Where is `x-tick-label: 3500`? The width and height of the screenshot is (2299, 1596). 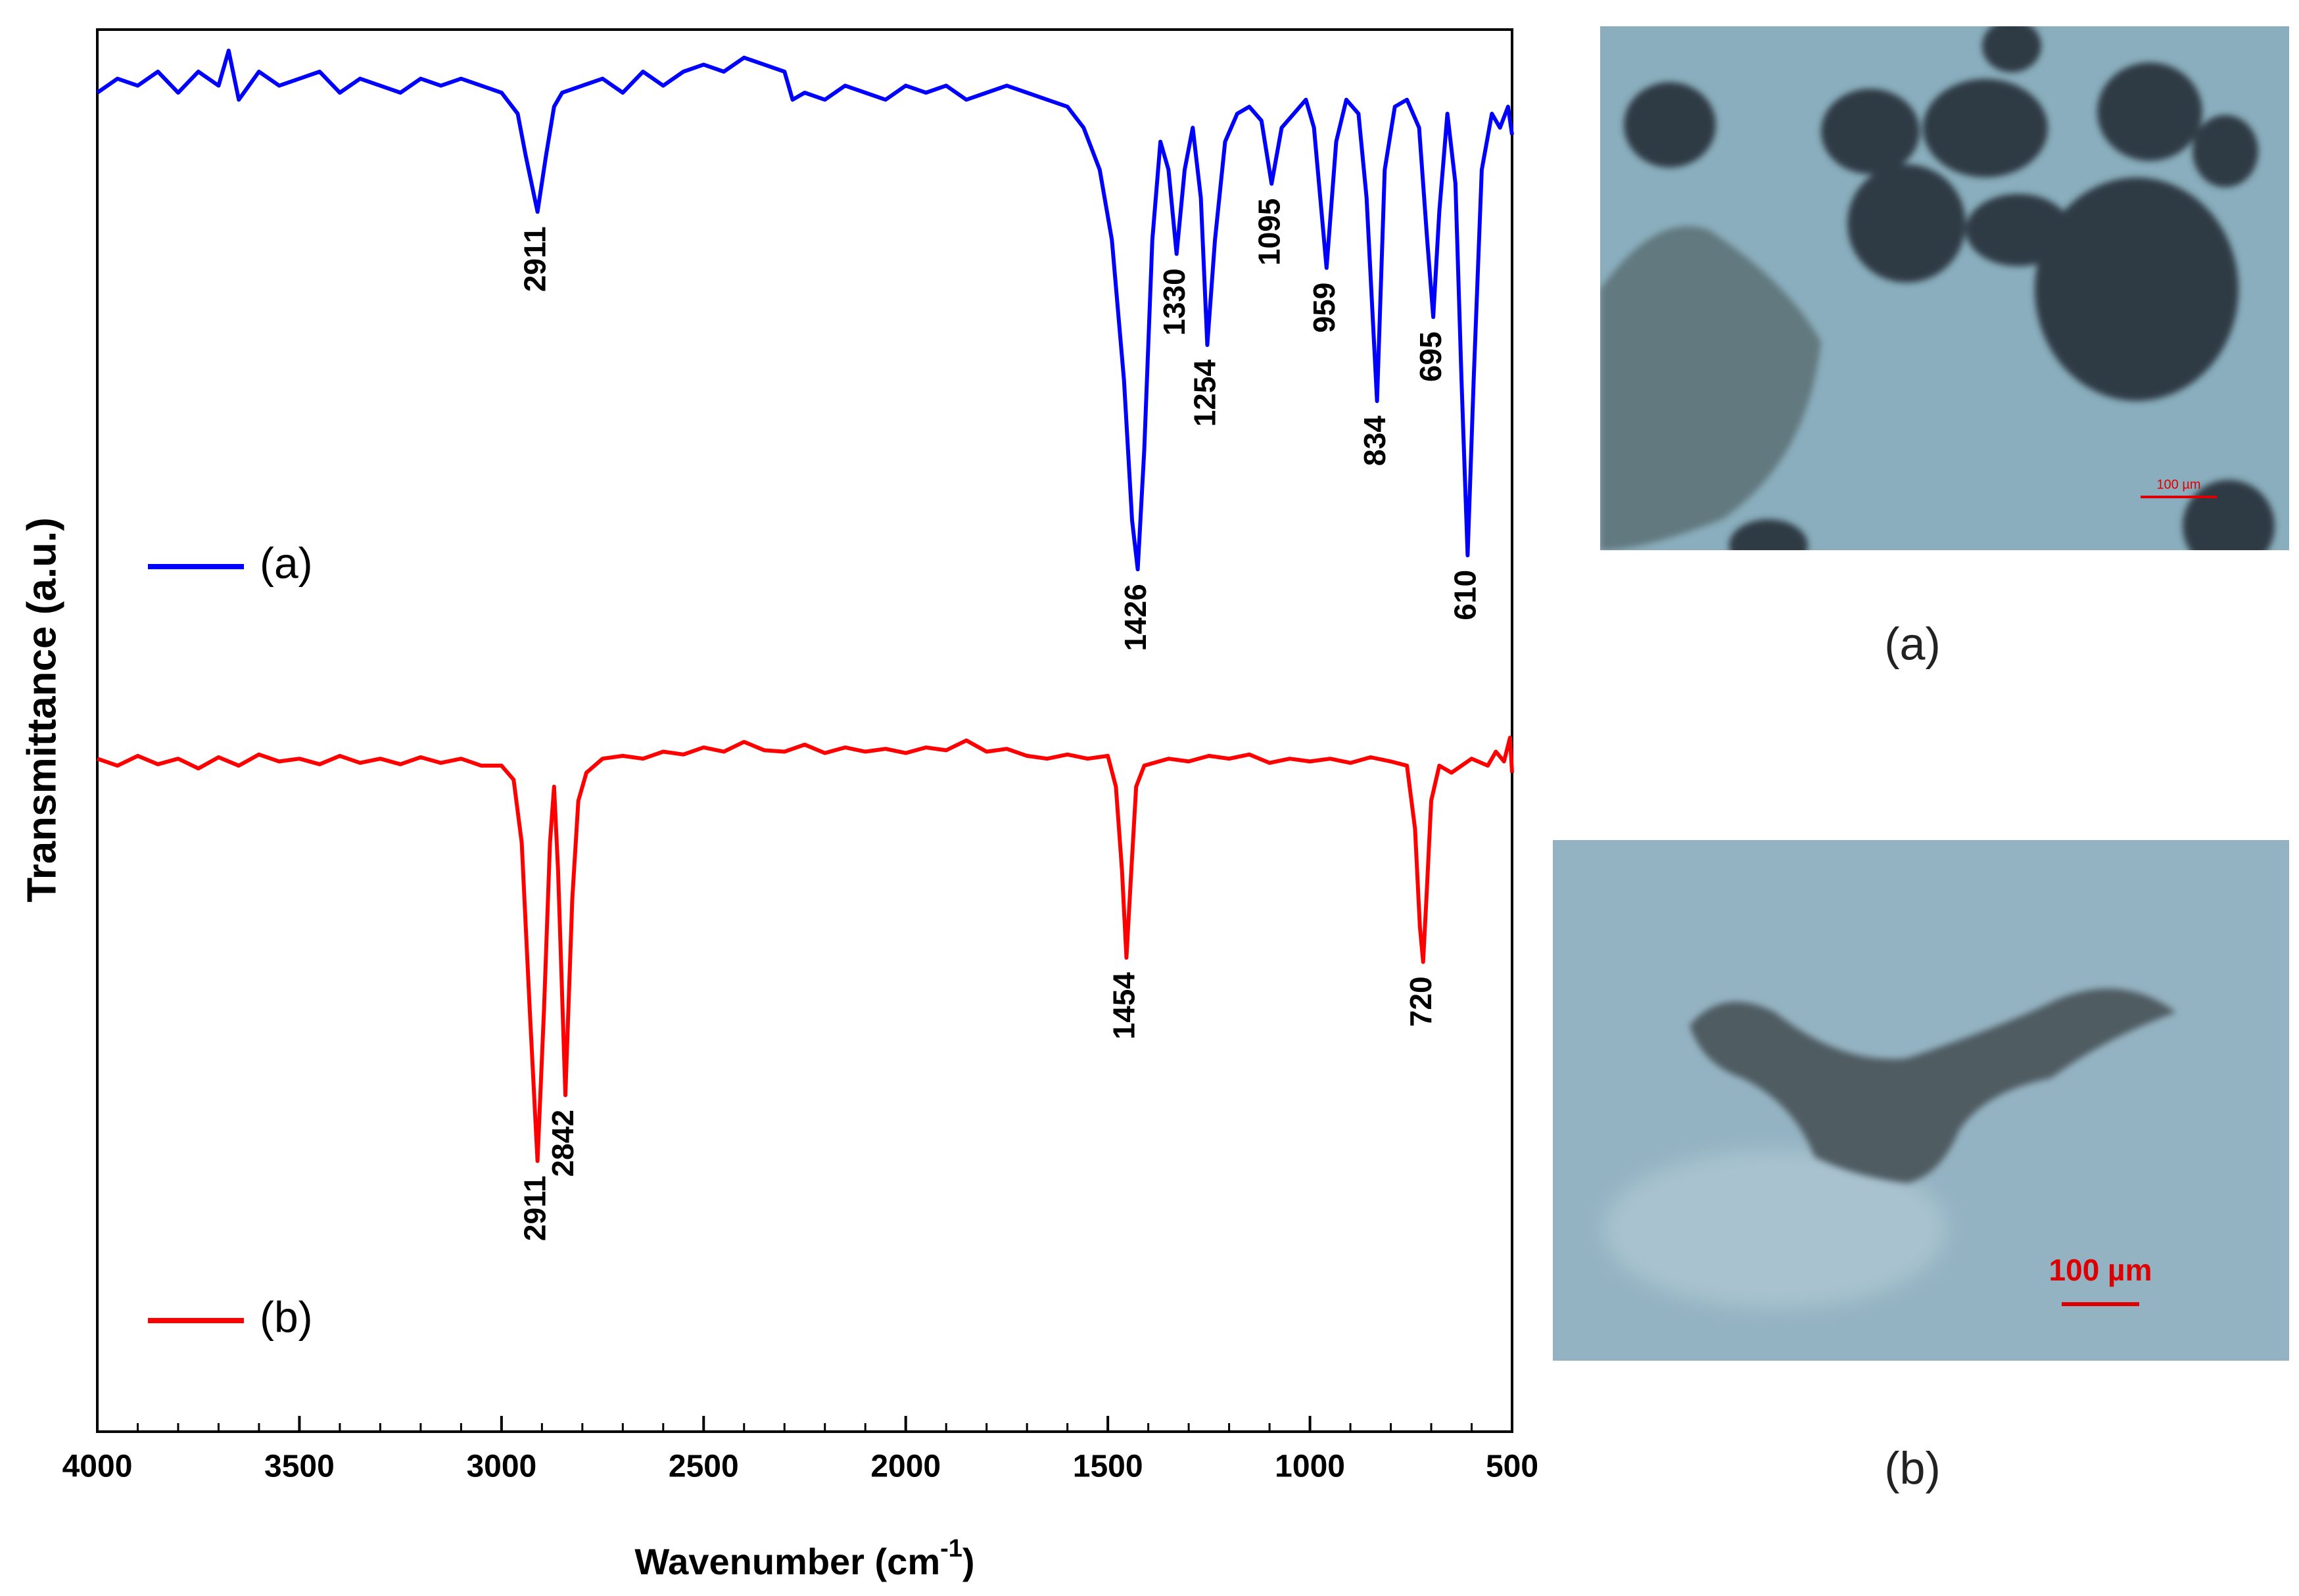 x-tick-label: 3500 is located at coordinates (299, 1466).